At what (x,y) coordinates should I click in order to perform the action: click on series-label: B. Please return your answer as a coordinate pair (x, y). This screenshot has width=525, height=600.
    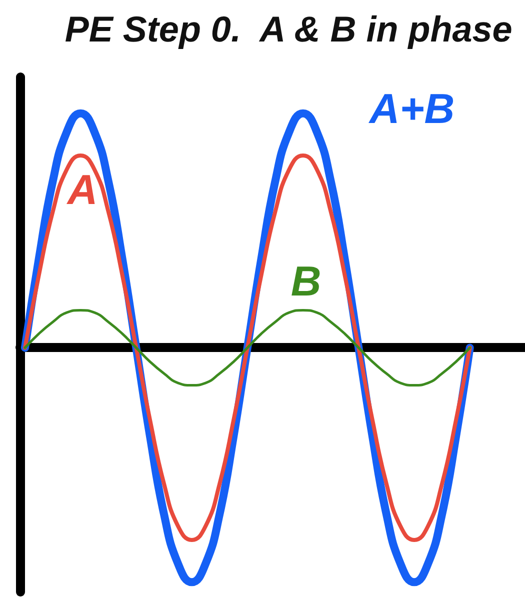
    Looking at the image, I should click on (306, 281).